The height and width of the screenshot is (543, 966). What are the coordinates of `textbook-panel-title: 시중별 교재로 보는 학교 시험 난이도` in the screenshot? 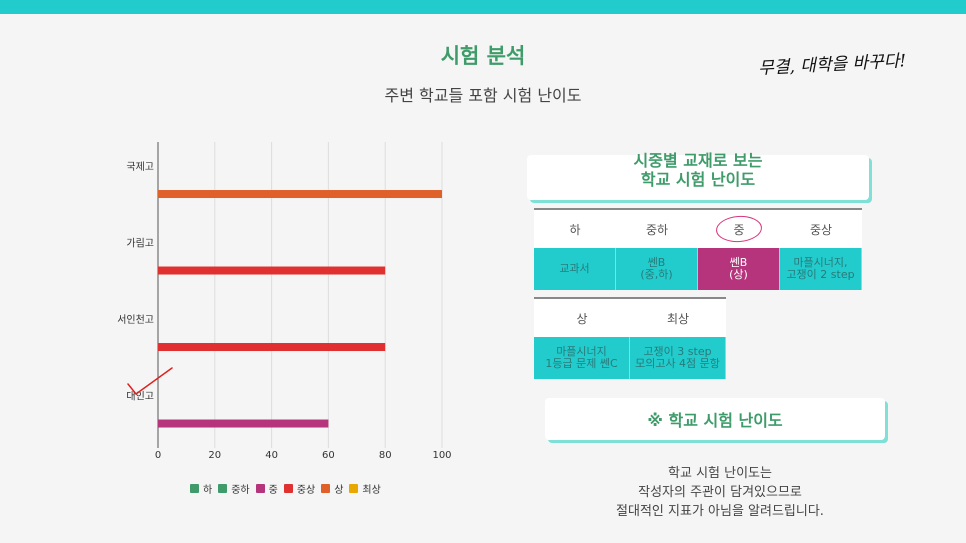 It's located at (698, 175).